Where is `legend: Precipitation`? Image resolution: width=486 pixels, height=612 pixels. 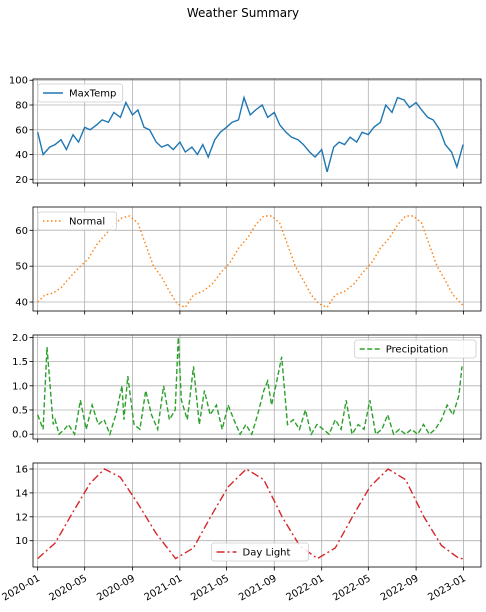
legend: Precipitation is located at coordinates (415, 349).